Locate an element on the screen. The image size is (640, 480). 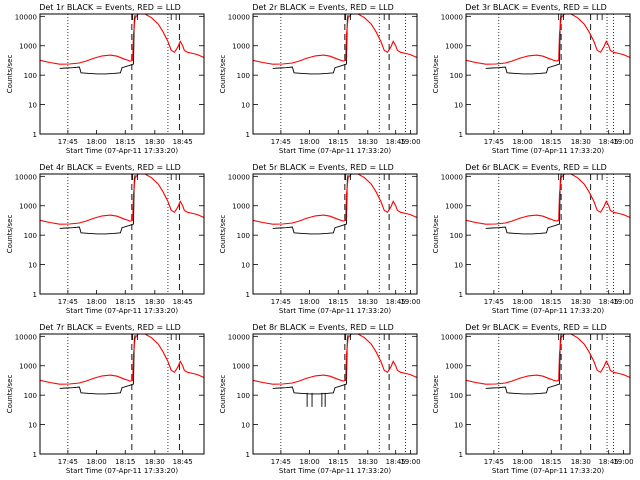
panel-title: Det 9r BLACK = Events, RED = LLD is located at coordinates (536, 327).